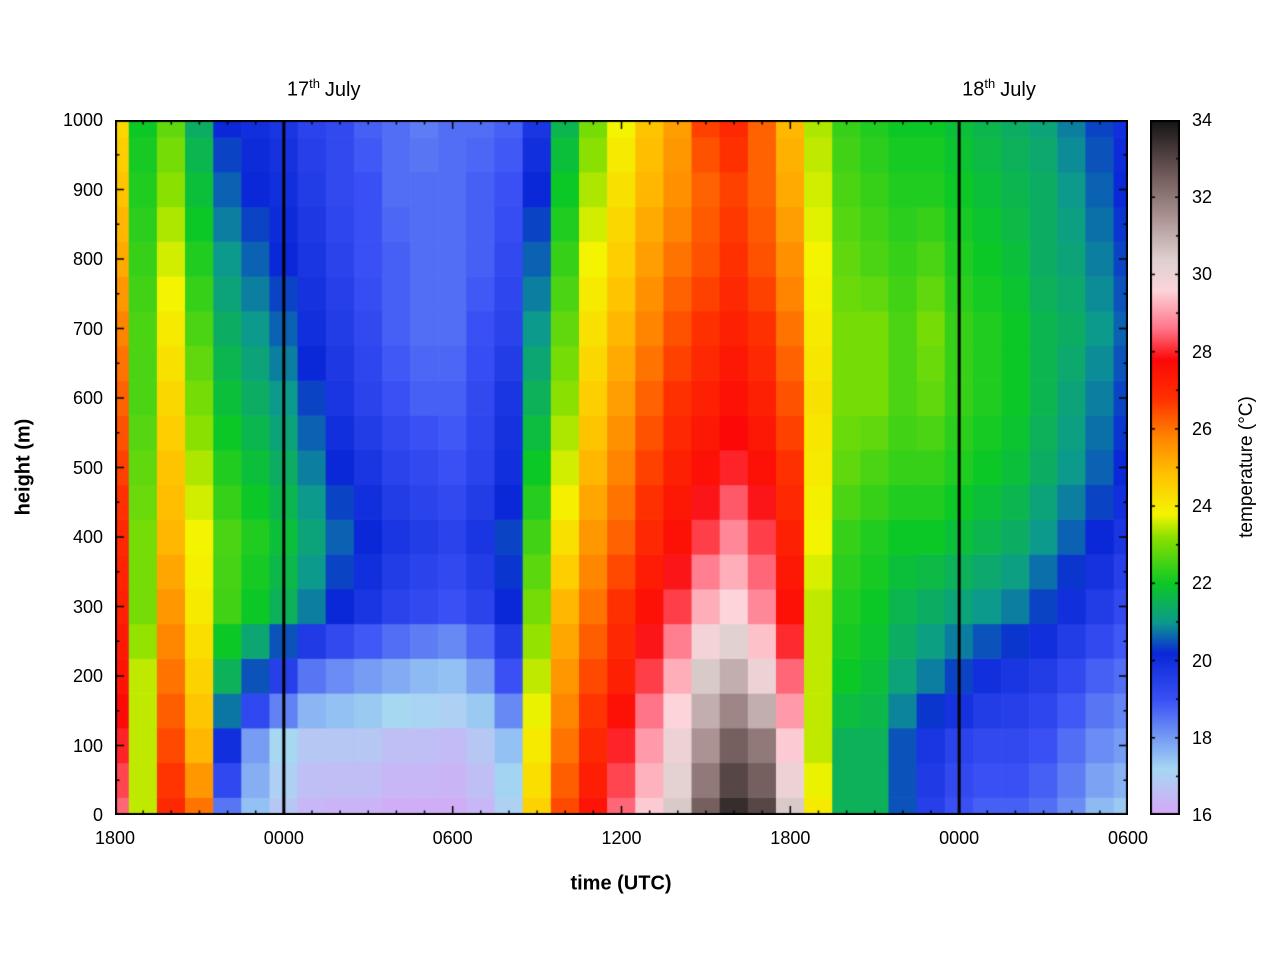  I want to click on y-tick-label: 600, so click(87, 398).